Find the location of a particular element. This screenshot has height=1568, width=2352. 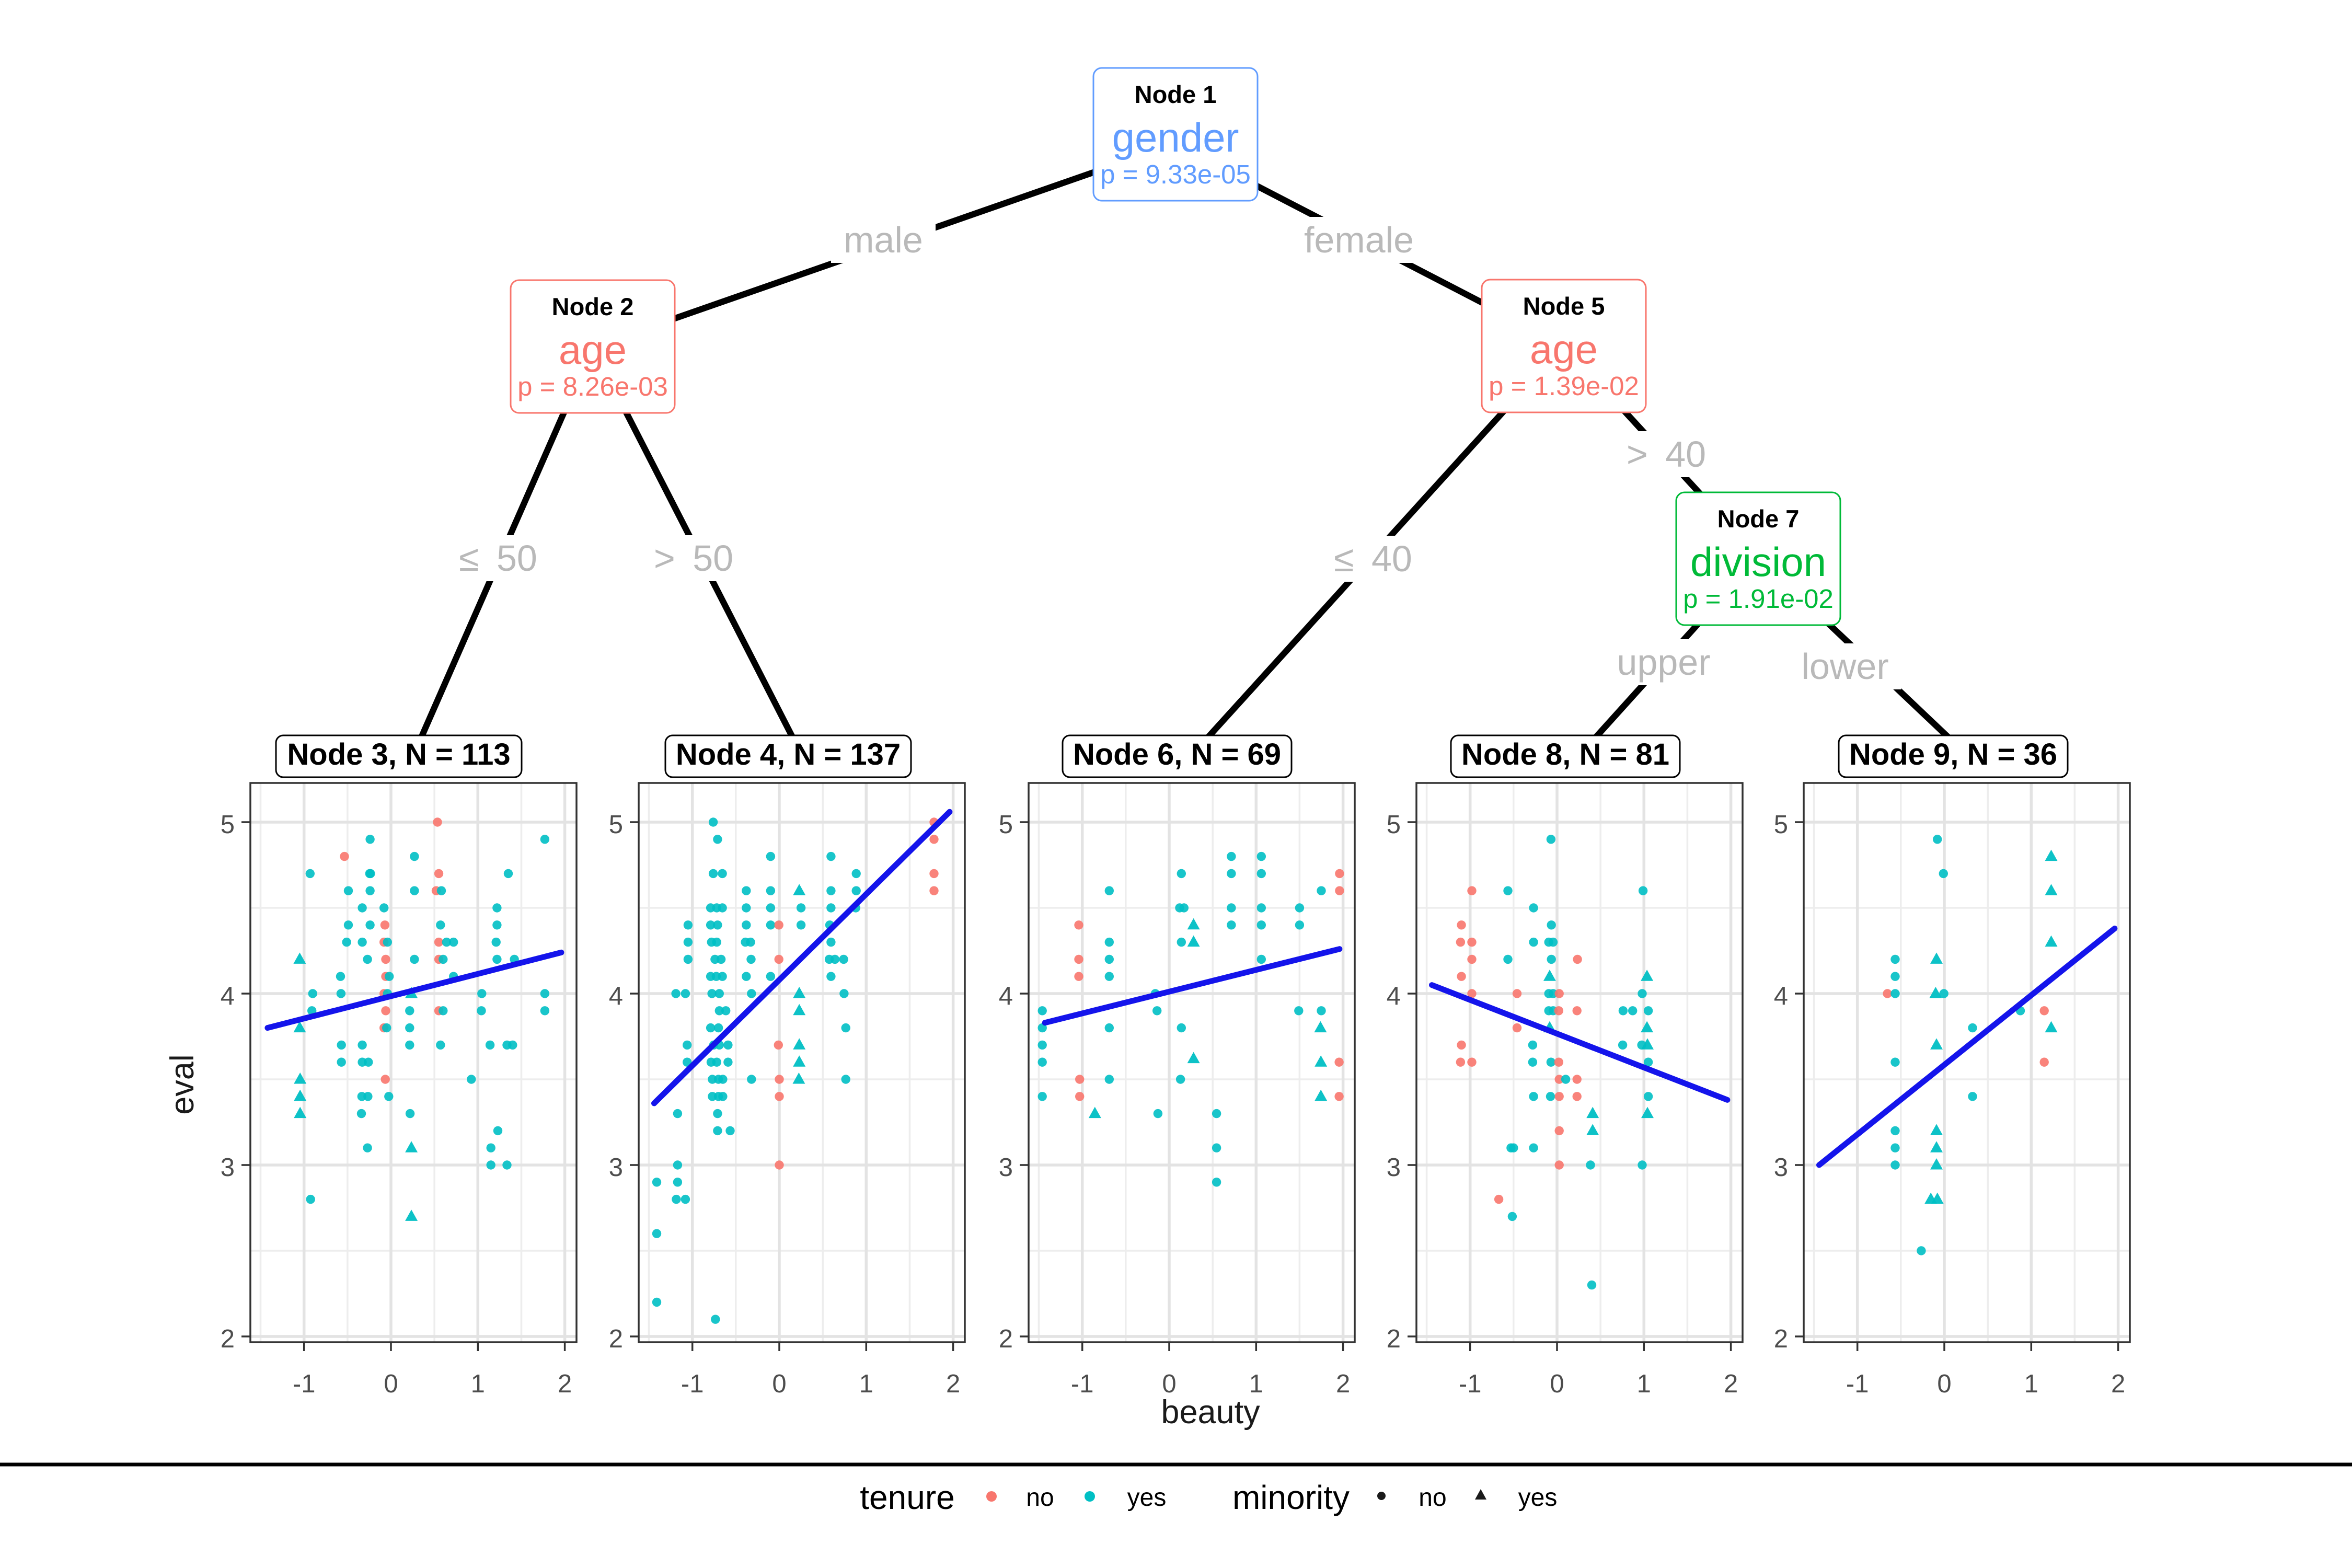

svg-text: p = 1.91e-02 is located at coordinates (1758, 599).